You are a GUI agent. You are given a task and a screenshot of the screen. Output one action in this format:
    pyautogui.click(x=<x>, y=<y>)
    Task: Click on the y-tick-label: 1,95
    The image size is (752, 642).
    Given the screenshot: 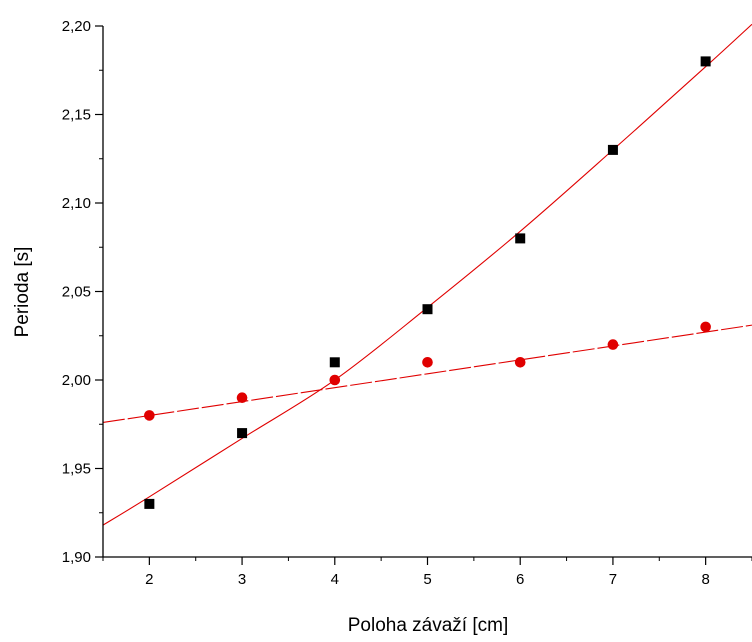 What is the action you would take?
    pyautogui.click(x=76, y=469)
    